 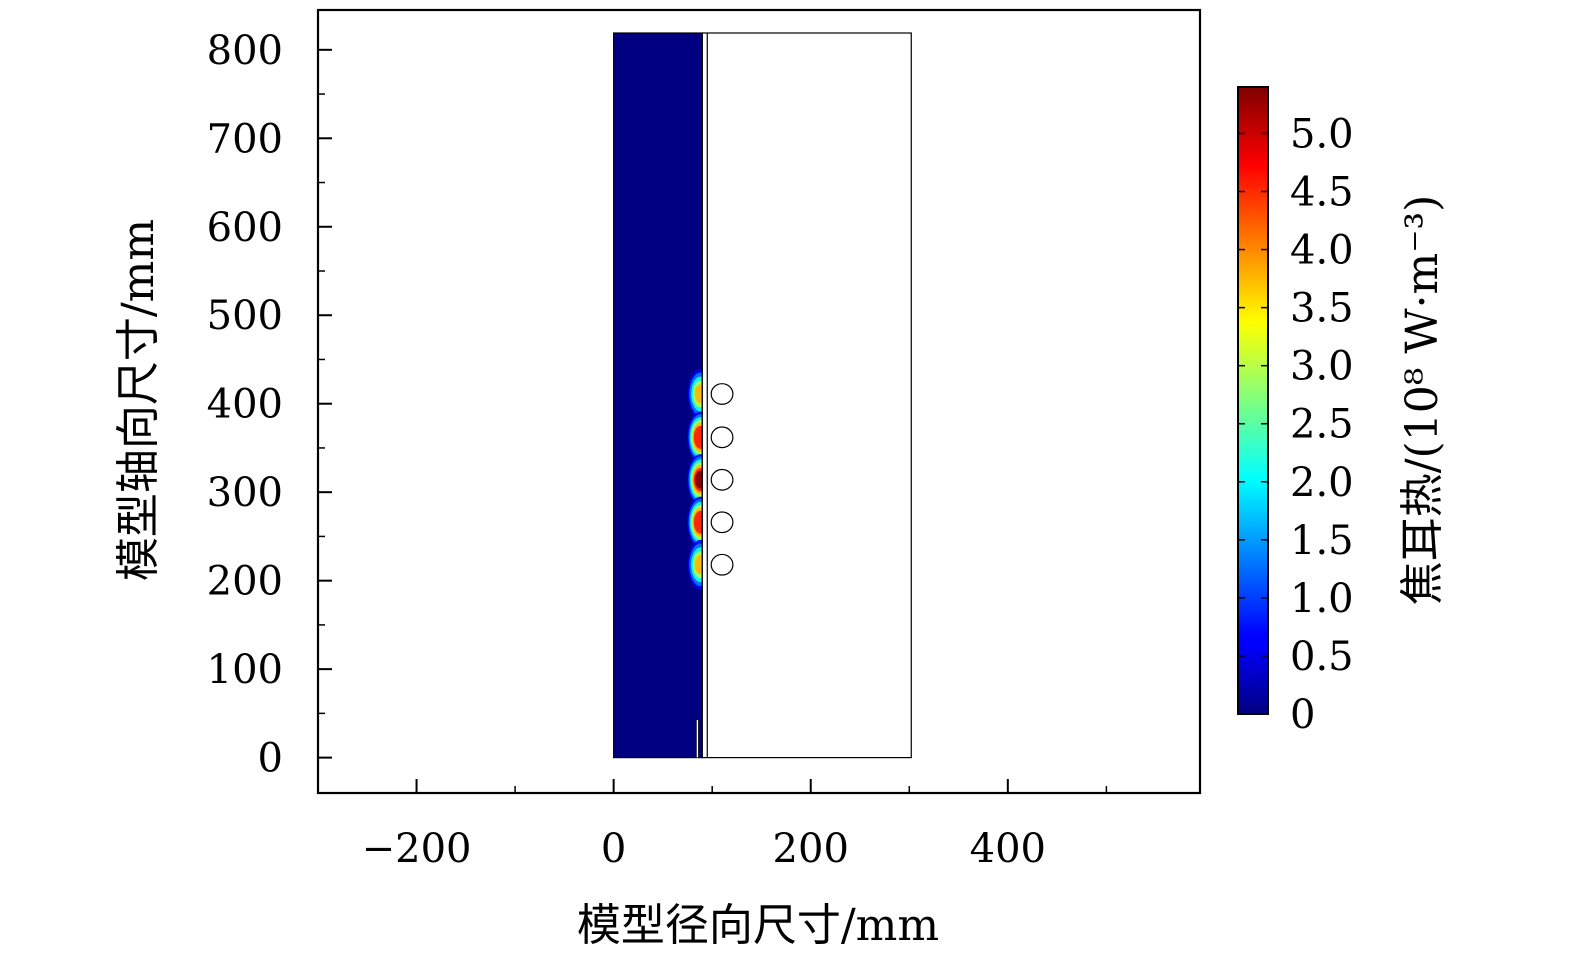 I want to click on y-axis: 0 100 200 300 400 500 600 700 800, so click(x=269, y=405).